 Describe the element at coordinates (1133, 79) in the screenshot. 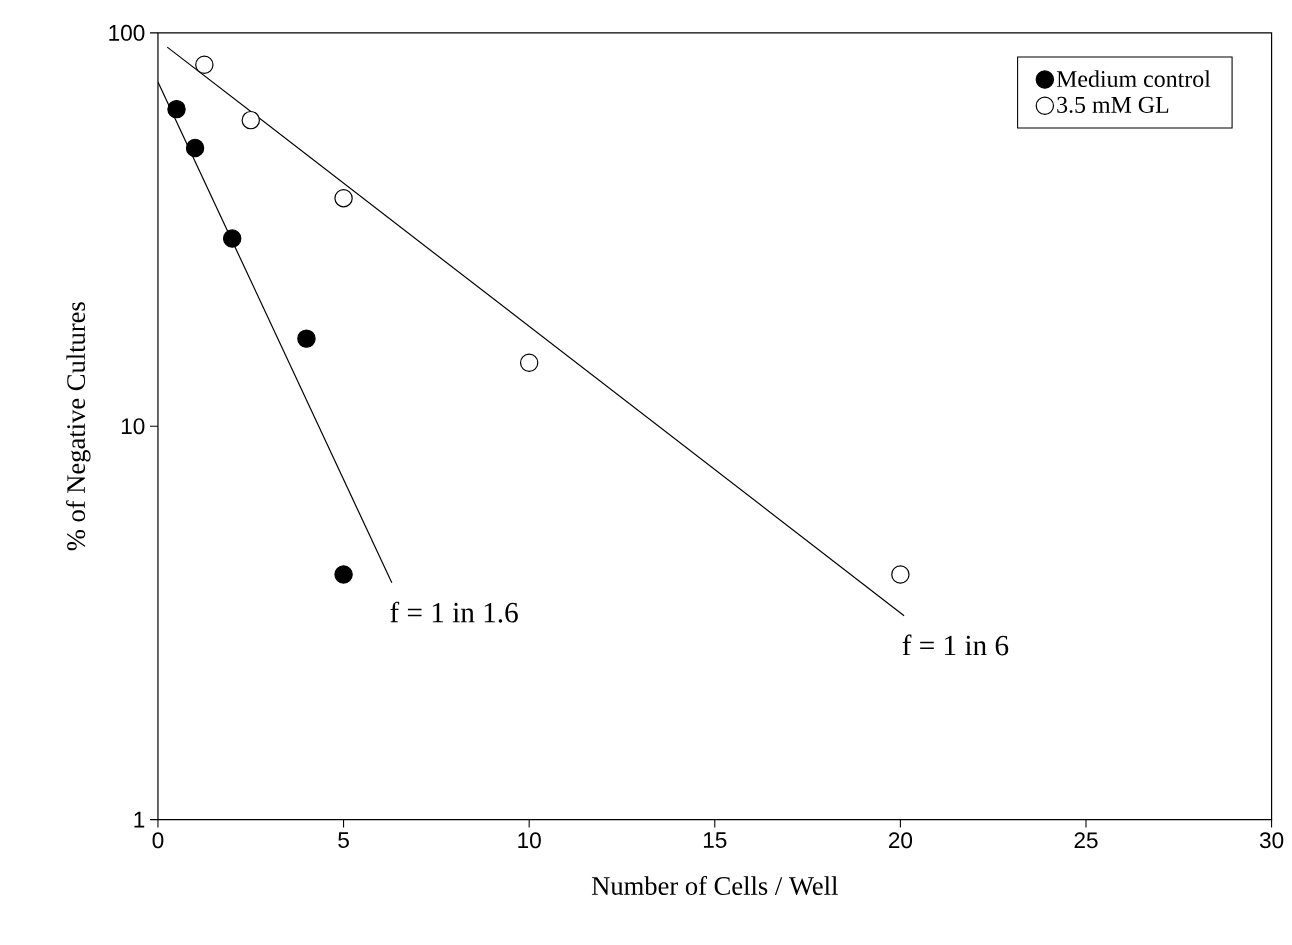

I see `legend-label: Medium control` at that location.